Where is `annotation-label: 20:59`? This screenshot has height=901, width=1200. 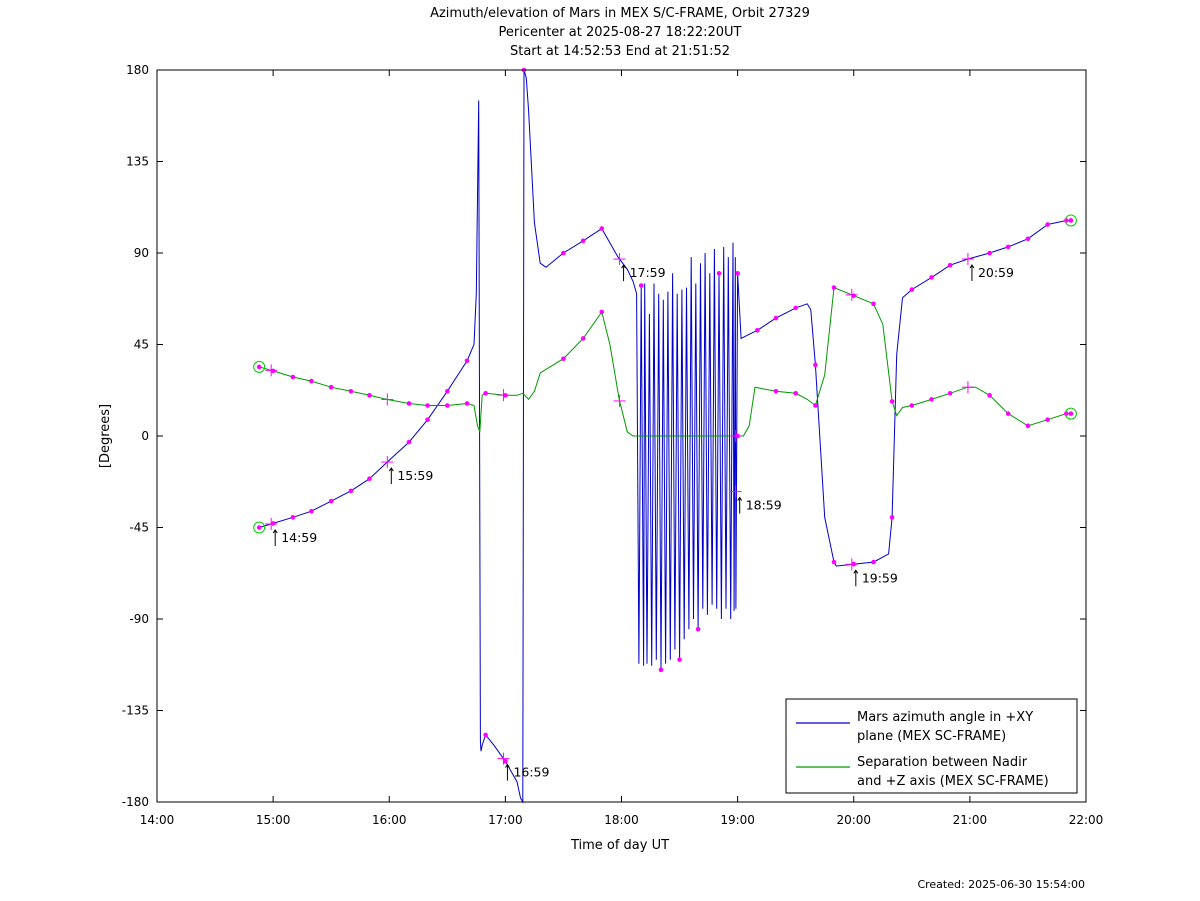
annotation-label: 20:59 is located at coordinates (996, 272).